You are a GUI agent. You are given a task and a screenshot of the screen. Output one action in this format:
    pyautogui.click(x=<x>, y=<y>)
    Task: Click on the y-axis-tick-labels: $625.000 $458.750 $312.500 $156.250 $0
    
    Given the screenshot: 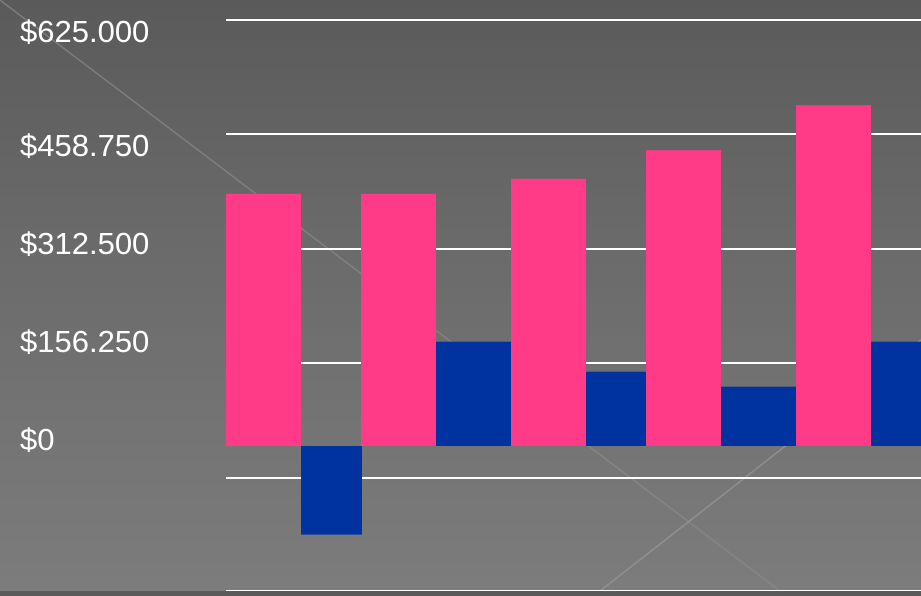 What is the action you would take?
    pyautogui.click(x=84, y=235)
    